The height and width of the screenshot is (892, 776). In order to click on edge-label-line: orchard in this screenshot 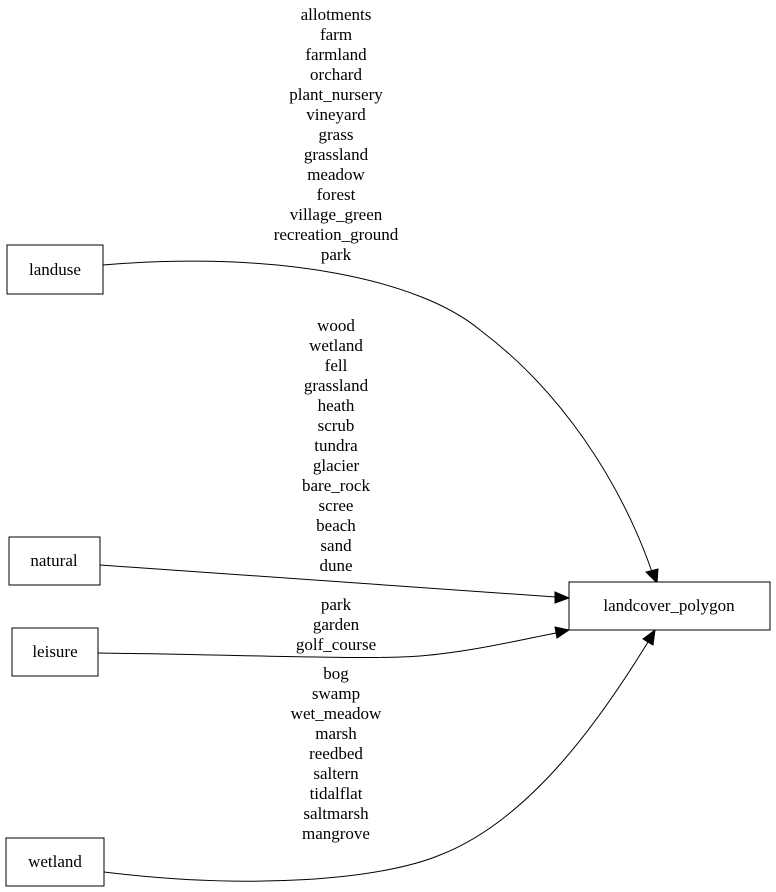, I will do `click(336, 74)`.